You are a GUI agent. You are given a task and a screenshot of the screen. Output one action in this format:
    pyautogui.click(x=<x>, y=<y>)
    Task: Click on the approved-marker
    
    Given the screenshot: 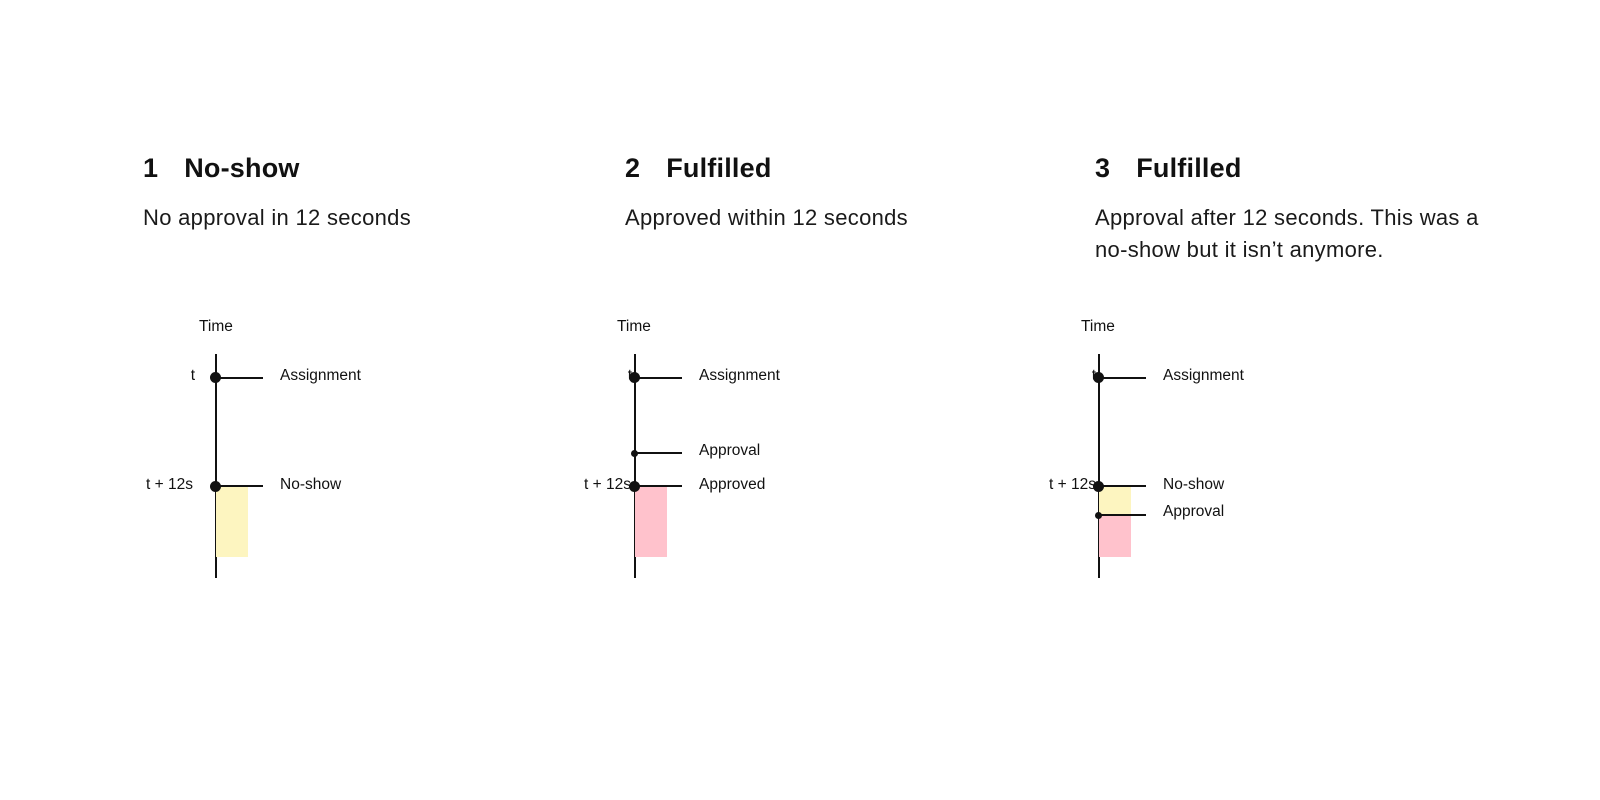 What is the action you would take?
    pyautogui.click(x=634, y=486)
    